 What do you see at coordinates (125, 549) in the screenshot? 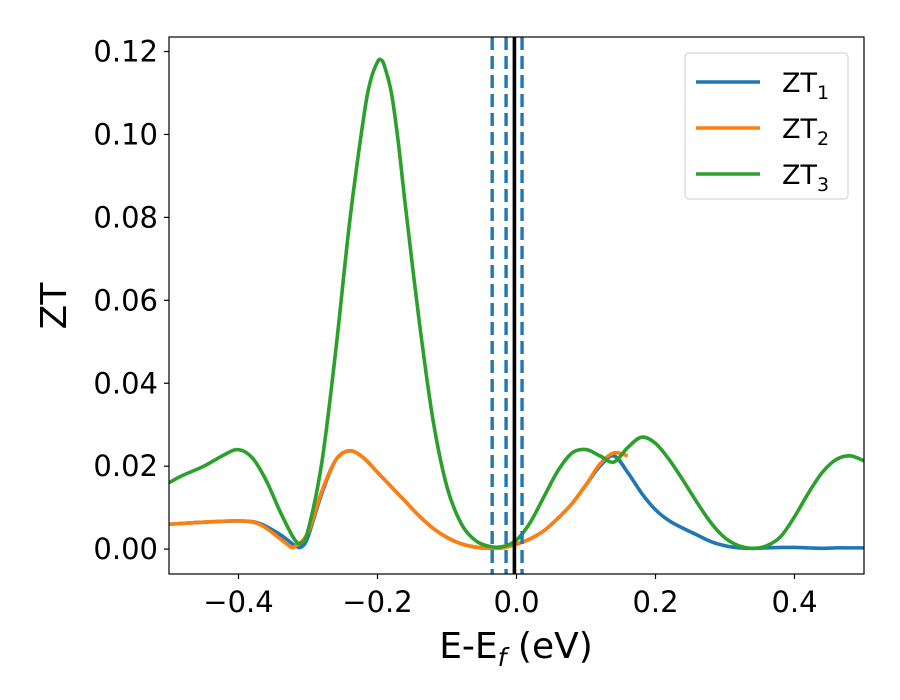
I see `y-tick-label: 0.00` at bounding box center [125, 549].